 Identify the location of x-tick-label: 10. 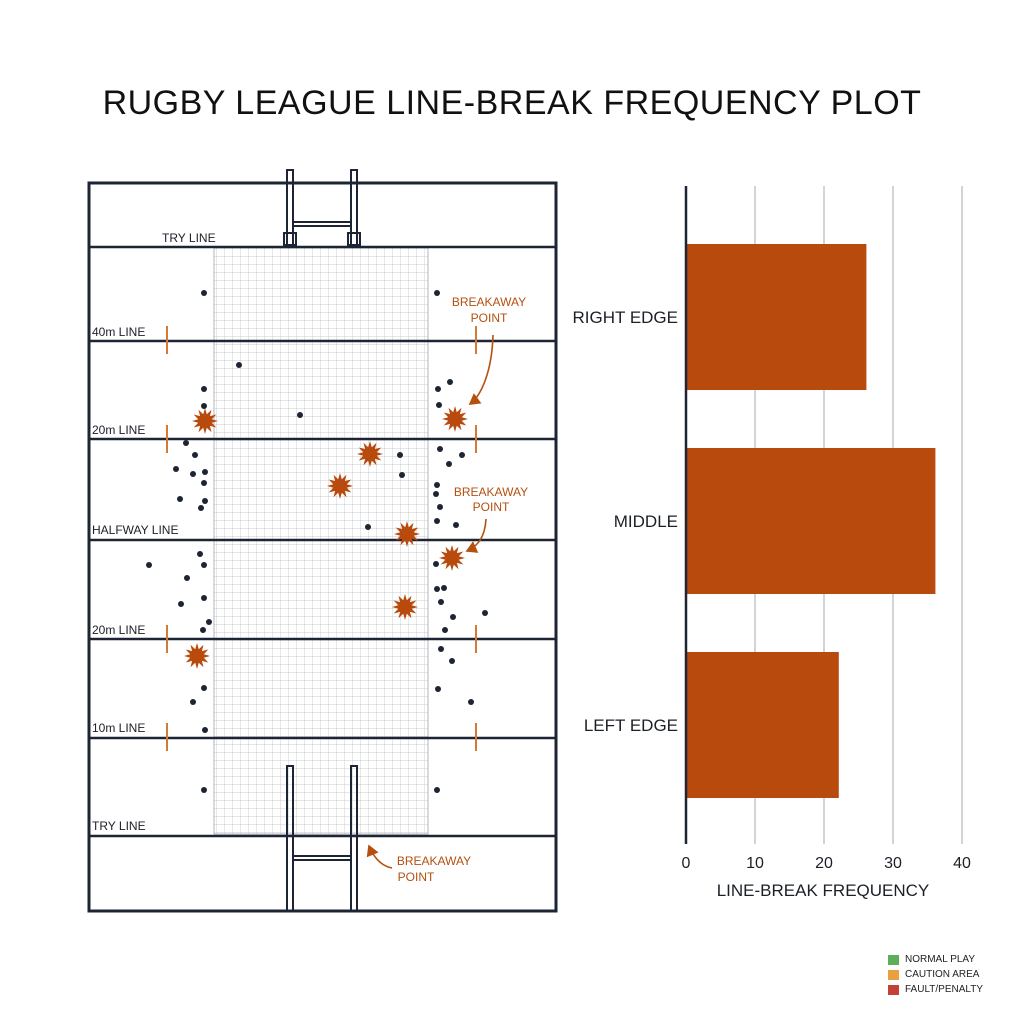
(755, 863).